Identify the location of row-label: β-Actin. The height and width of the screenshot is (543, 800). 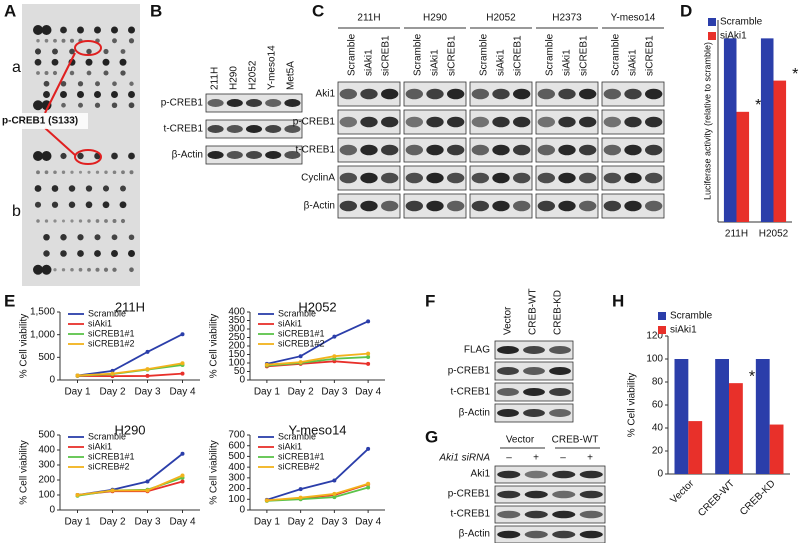
(187, 155).